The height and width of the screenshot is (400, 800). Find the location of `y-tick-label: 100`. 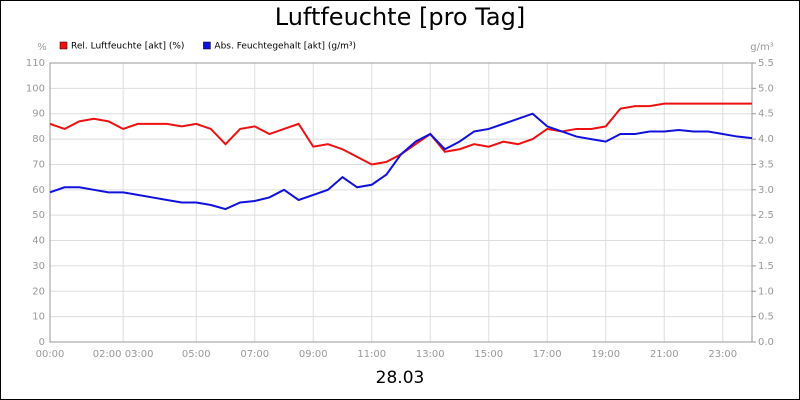

y-tick-label: 100 is located at coordinates (35, 88).